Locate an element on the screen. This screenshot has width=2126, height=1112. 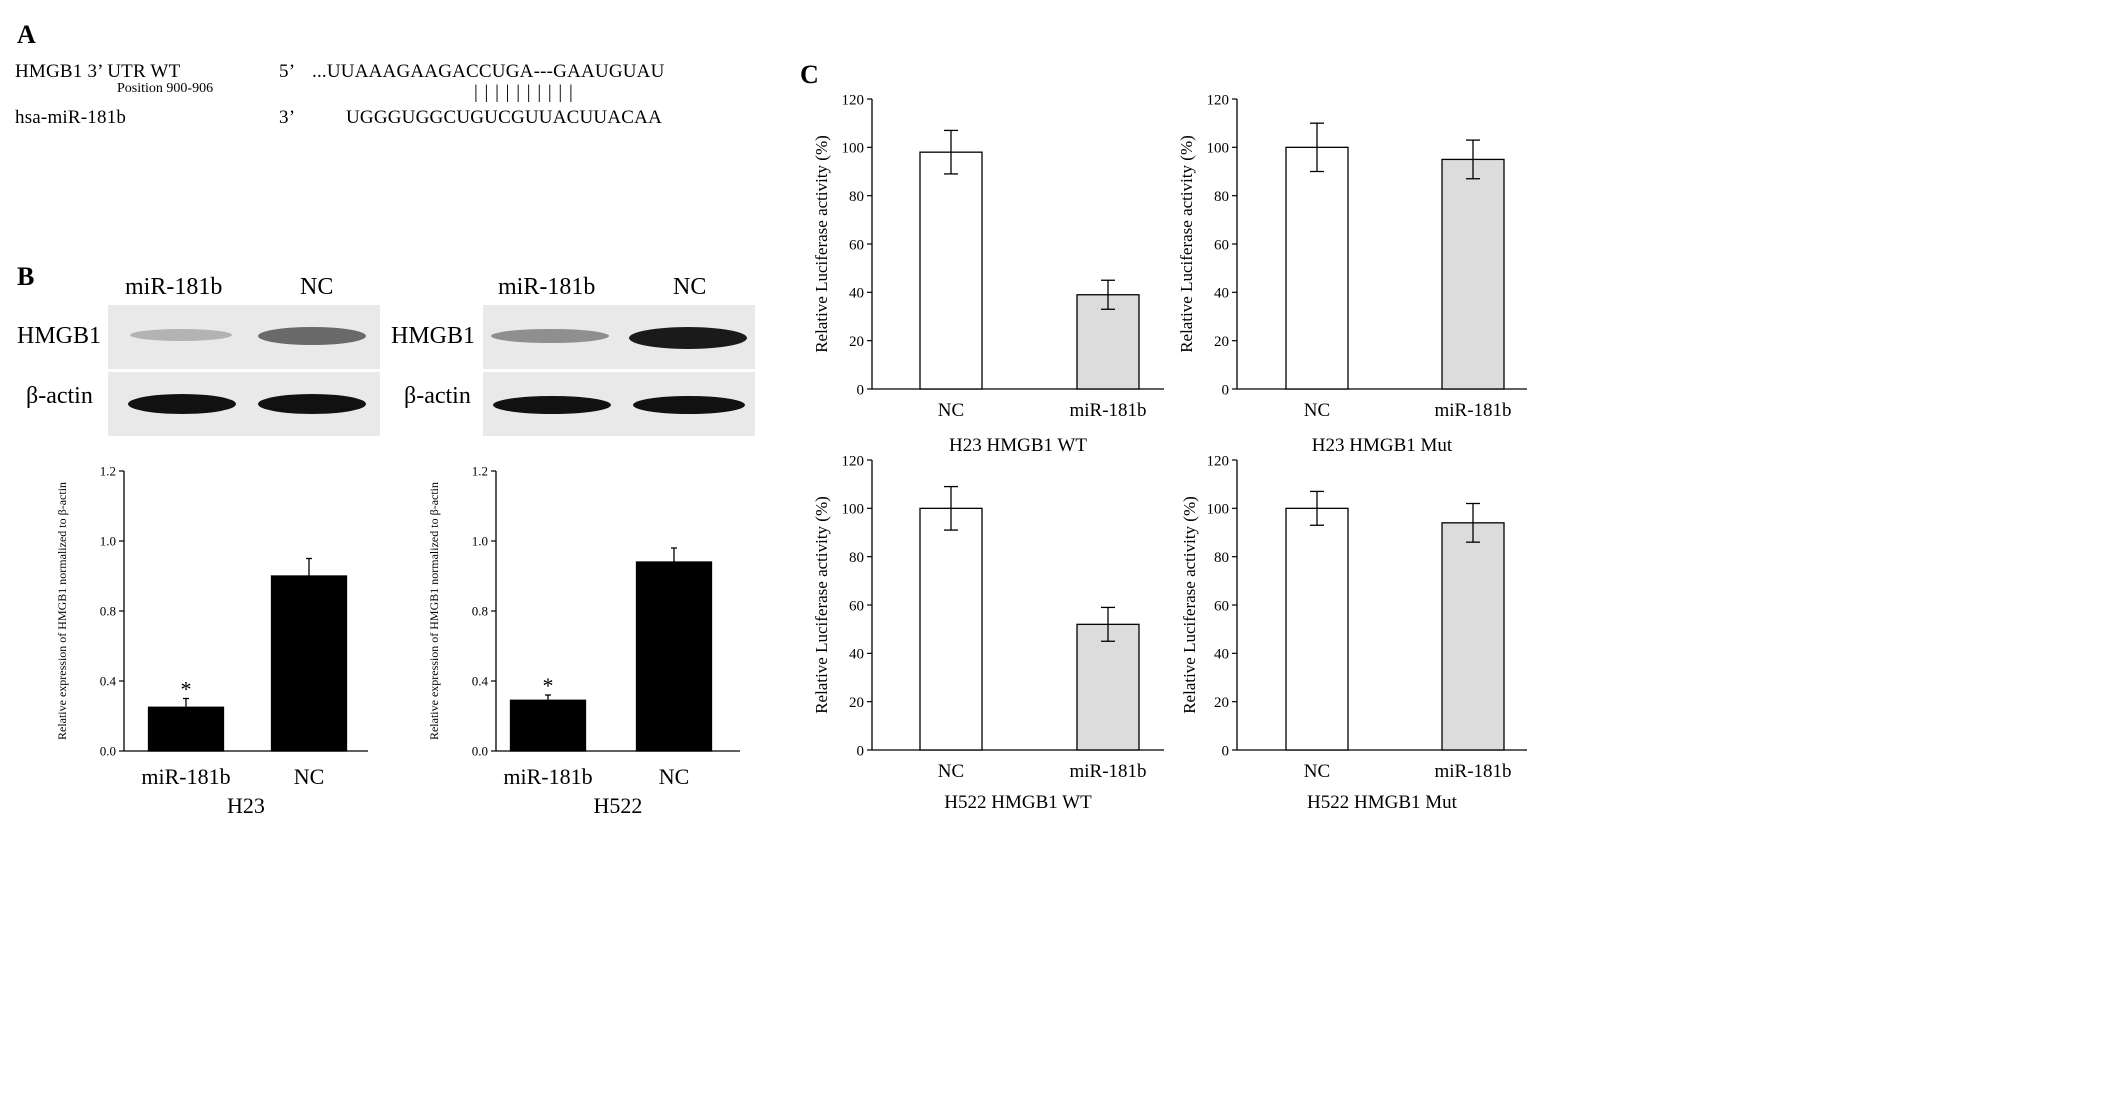
chart5-xlabel: H522 HMGB1 WT is located at coordinates (1018, 802).